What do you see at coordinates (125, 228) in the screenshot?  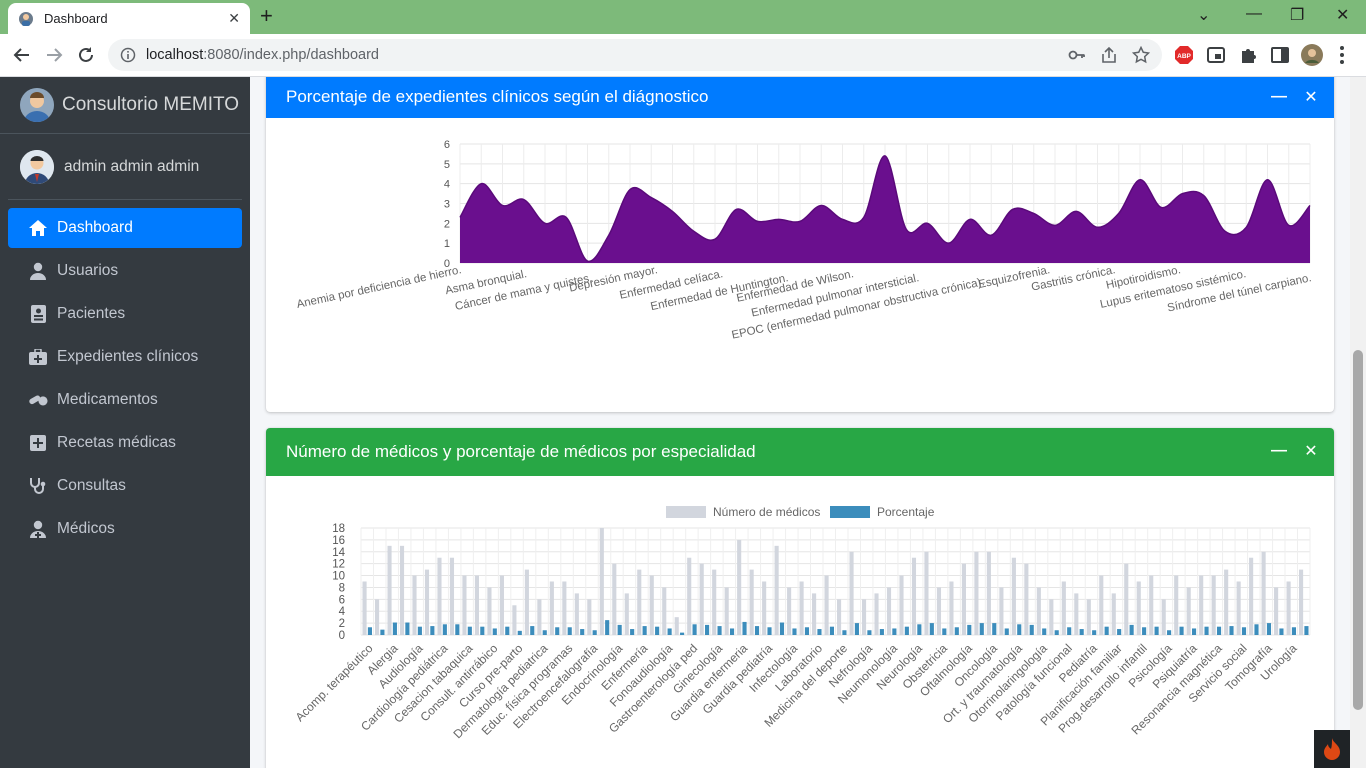 I see `sidebar-item-dashboard: Dashboard` at bounding box center [125, 228].